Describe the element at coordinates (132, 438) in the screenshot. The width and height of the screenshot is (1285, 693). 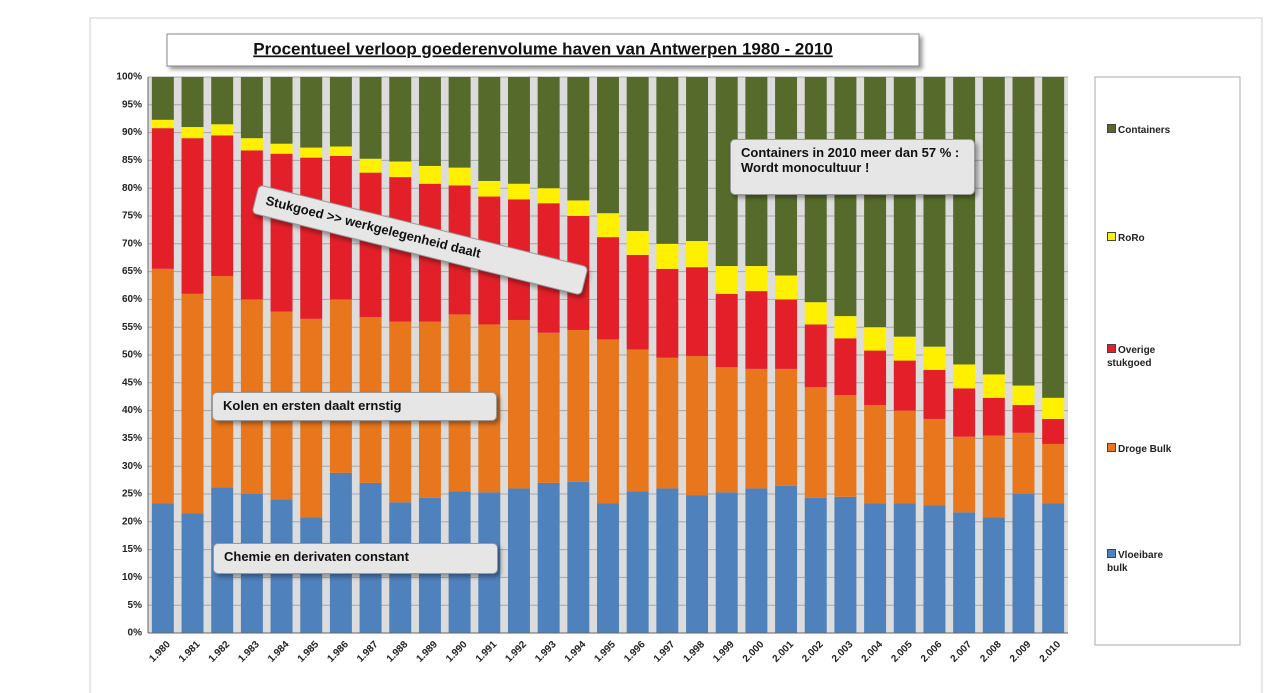
I see `y-tick-label: 35%` at that location.